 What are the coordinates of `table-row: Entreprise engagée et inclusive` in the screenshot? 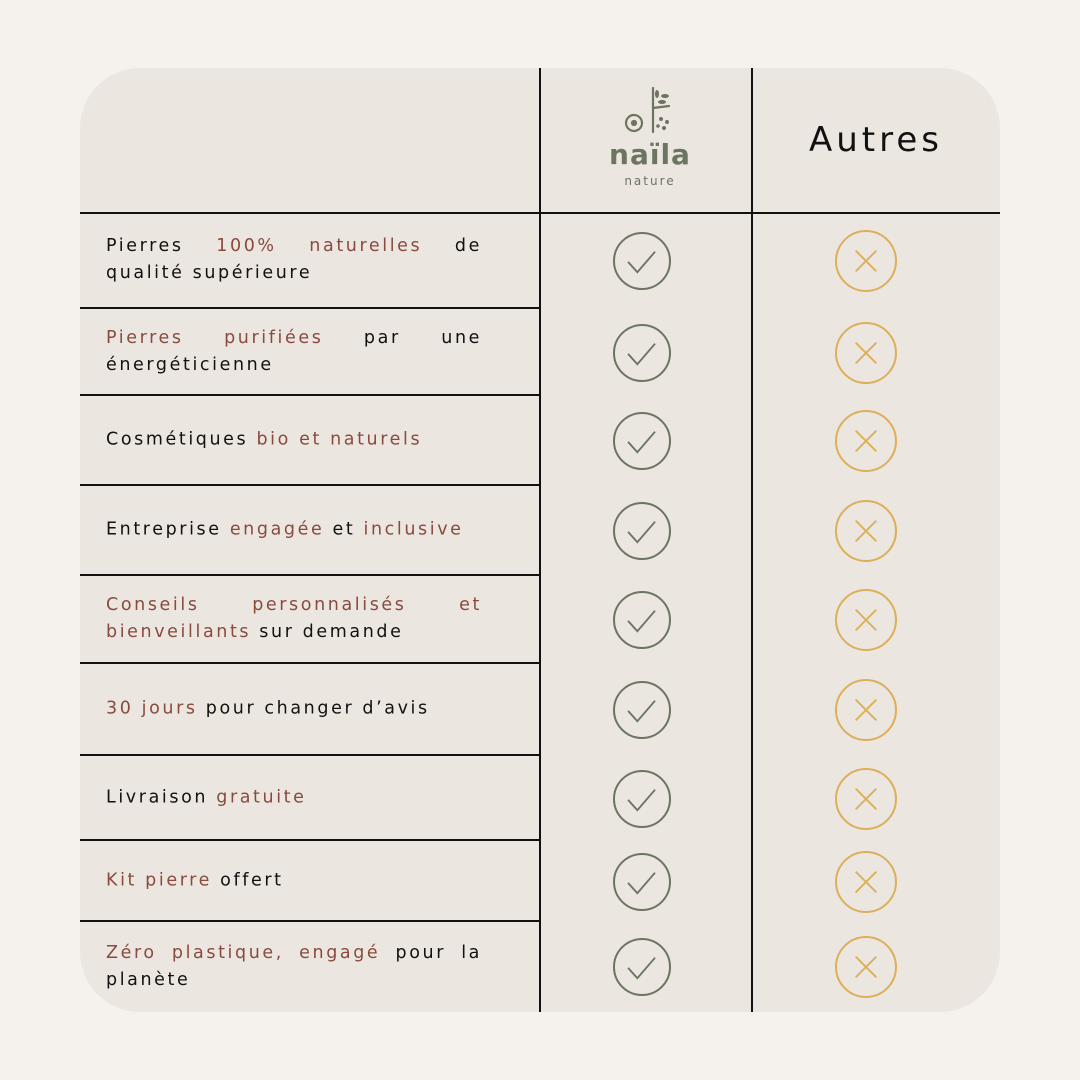 It's located at (310, 531).